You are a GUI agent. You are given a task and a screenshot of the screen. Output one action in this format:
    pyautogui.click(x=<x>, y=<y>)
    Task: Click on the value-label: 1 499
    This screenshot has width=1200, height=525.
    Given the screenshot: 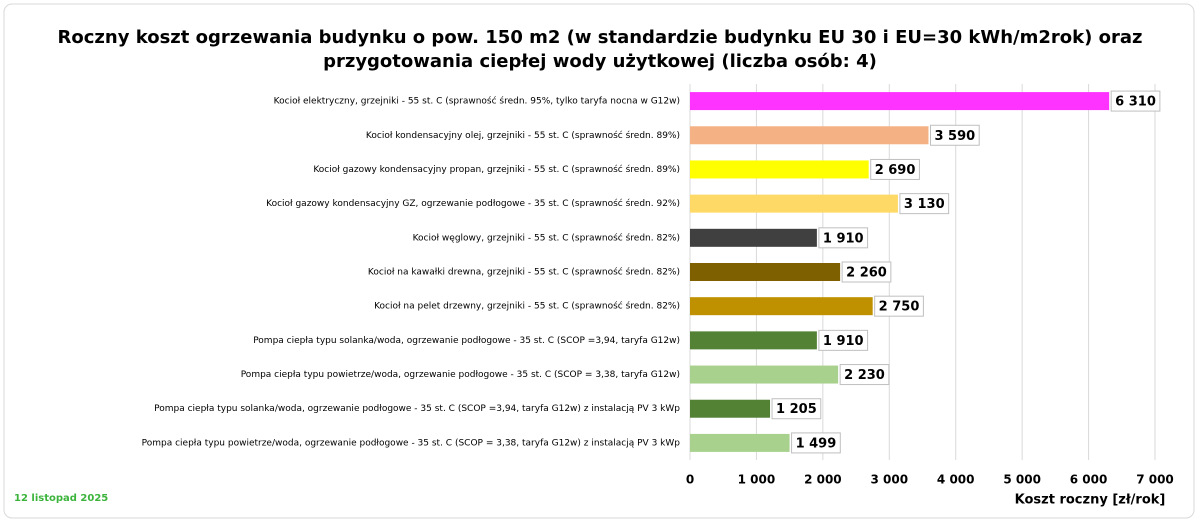 What is the action you would take?
    pyautogui.click(x=816, y=443)
    